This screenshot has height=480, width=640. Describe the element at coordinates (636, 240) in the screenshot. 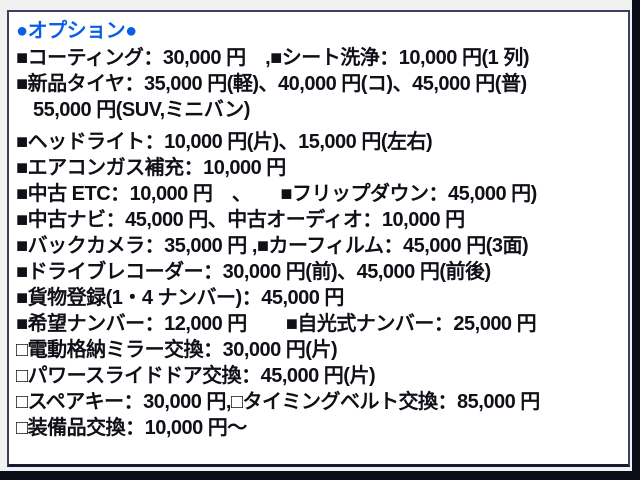

I see `right-dark-edge` at that location.